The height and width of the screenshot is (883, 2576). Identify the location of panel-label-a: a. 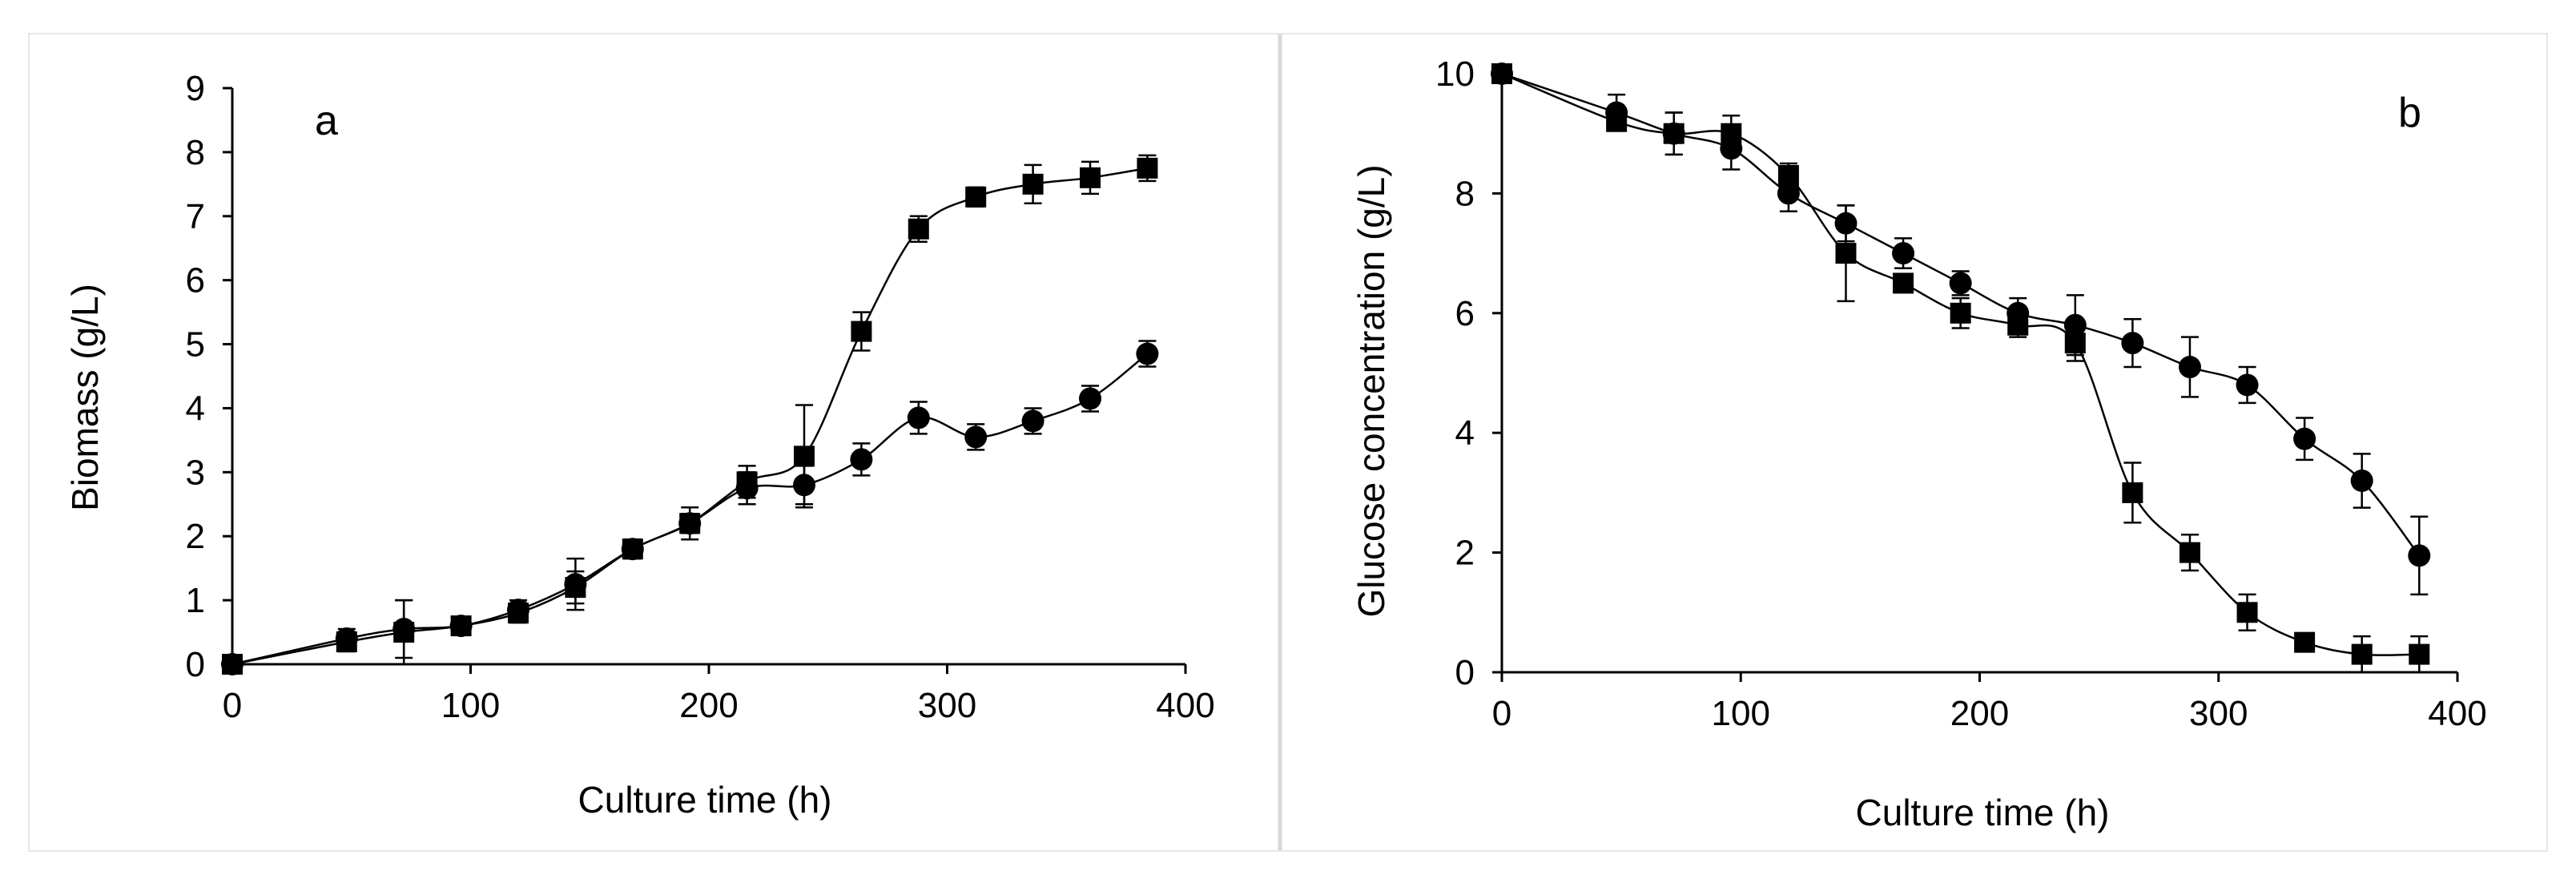
(326, 121).